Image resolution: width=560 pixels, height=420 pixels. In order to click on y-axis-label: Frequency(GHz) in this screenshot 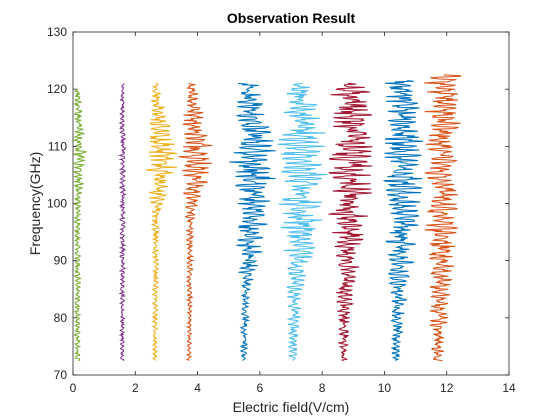, I will do `click(35, 203)`.